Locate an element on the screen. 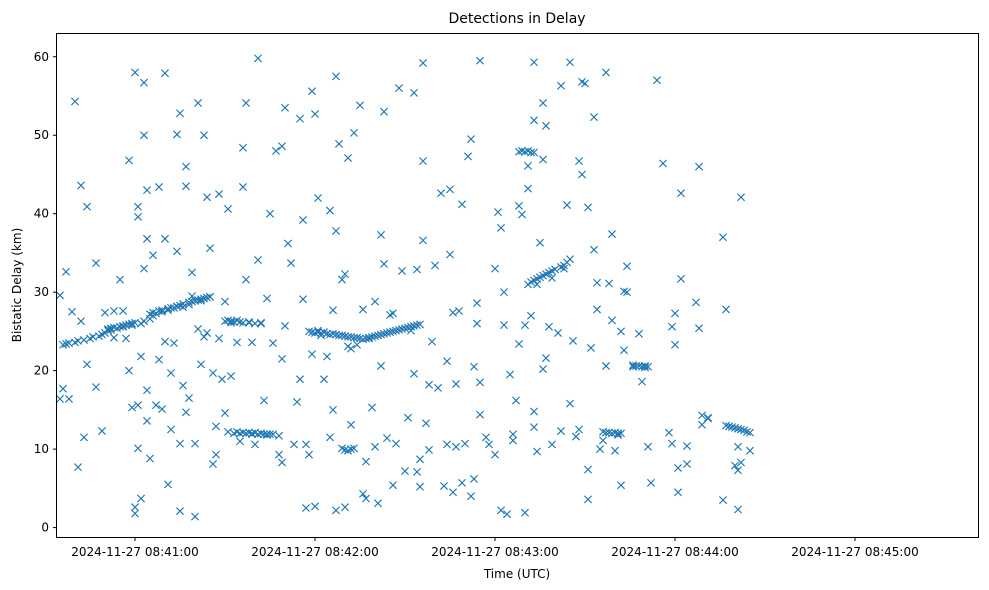  x-tick-label: 2024-11-27 08:41:00 is located at coordinates (134, 552).